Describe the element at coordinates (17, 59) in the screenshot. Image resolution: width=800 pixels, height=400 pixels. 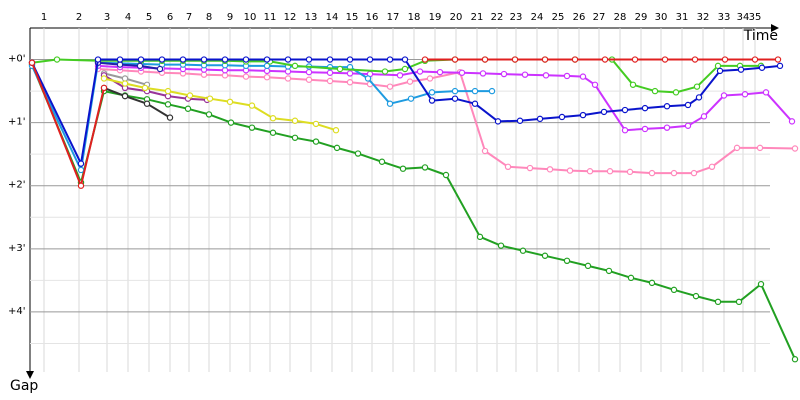
I see `y-tick-label: +0'` at that location.